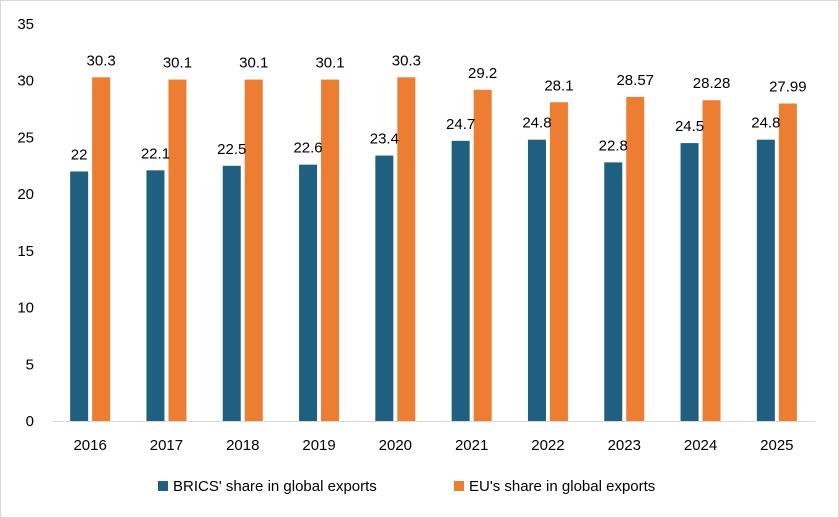 This screenshot has width=839, height=518. I want to click on eu-data-label-2025: 27.99, so click(788, 87).